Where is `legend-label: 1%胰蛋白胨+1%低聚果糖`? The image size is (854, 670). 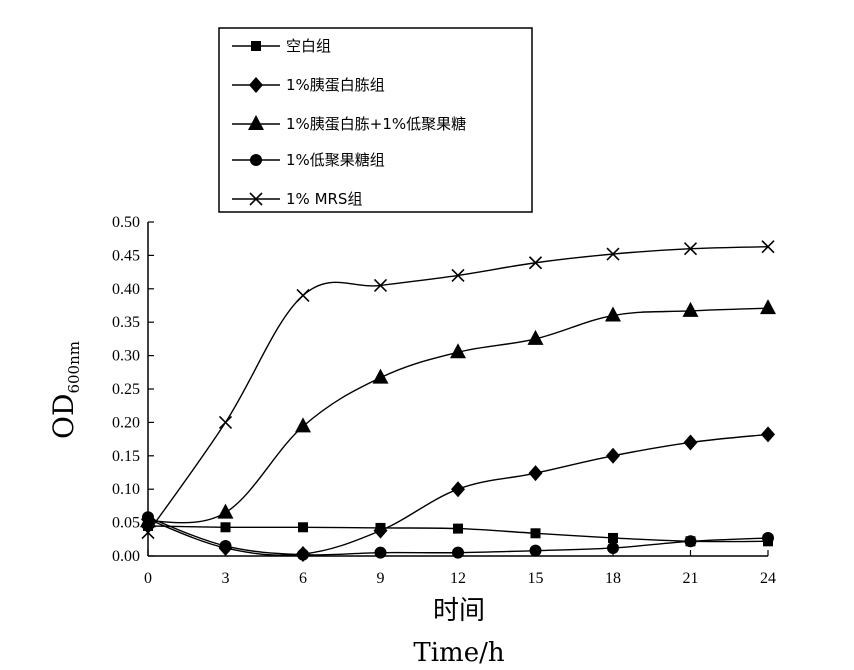 legend-label: 1%胰蛋白胨+1%低聚果糖 is located at coordinates (376, 124).